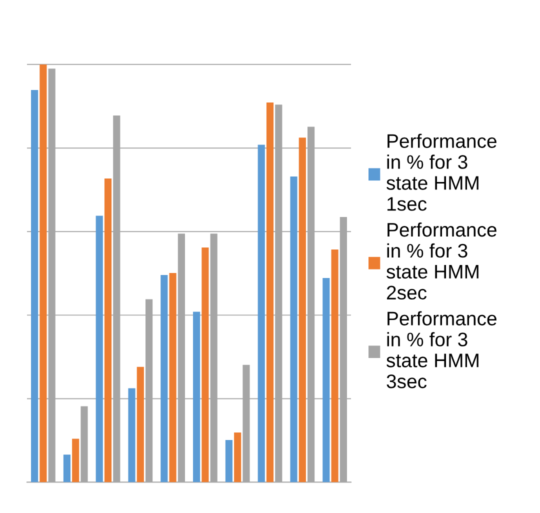 Image resolution: width=540 pixels, height=513 pixels. What do you see at coordinates (441, 261) in the screenshot?
I see `legend-label: Performance in % for 3 state HMM 2sec` at bounding box center [441, 261].